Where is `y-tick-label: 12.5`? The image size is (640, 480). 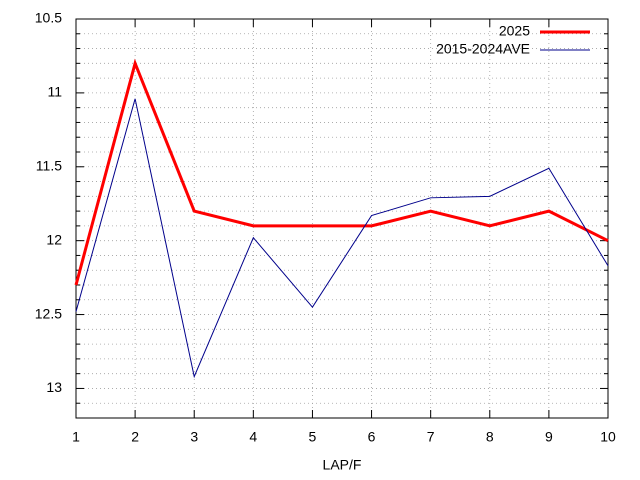
y-tick-label: 12.5 is located at coordinates (48, 313).